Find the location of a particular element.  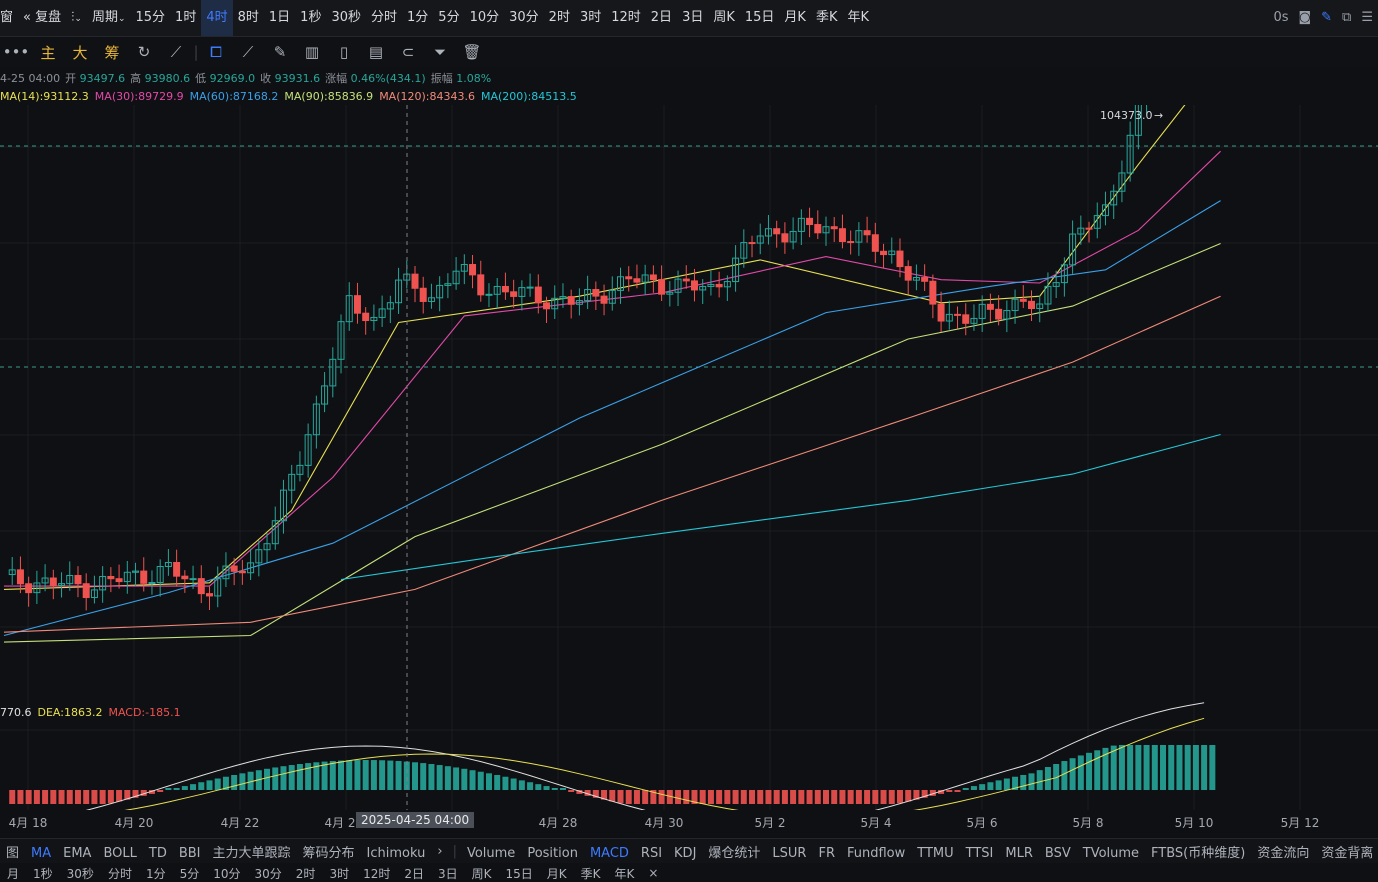

refresh-icon: ↻ is located at coordinates (144, 52).